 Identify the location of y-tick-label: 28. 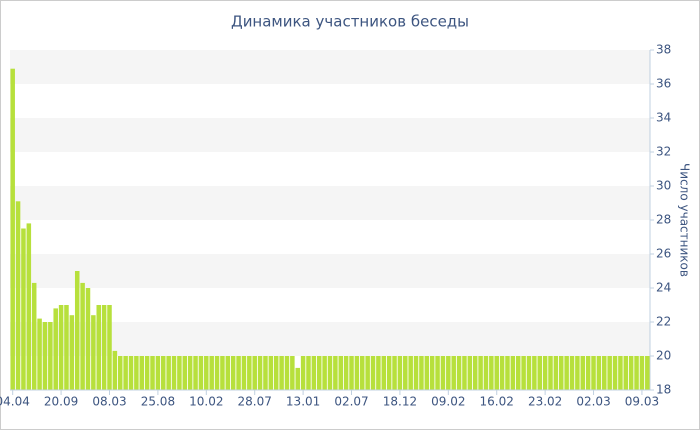
(663, 220).